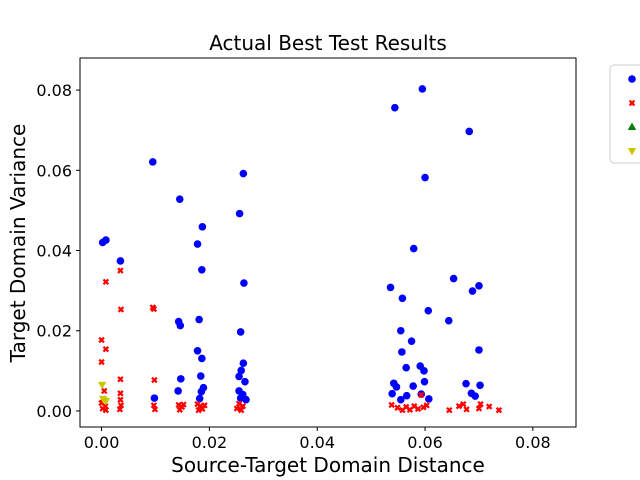  I want to click on x-tick-label: 0.00, so click(102, 442).